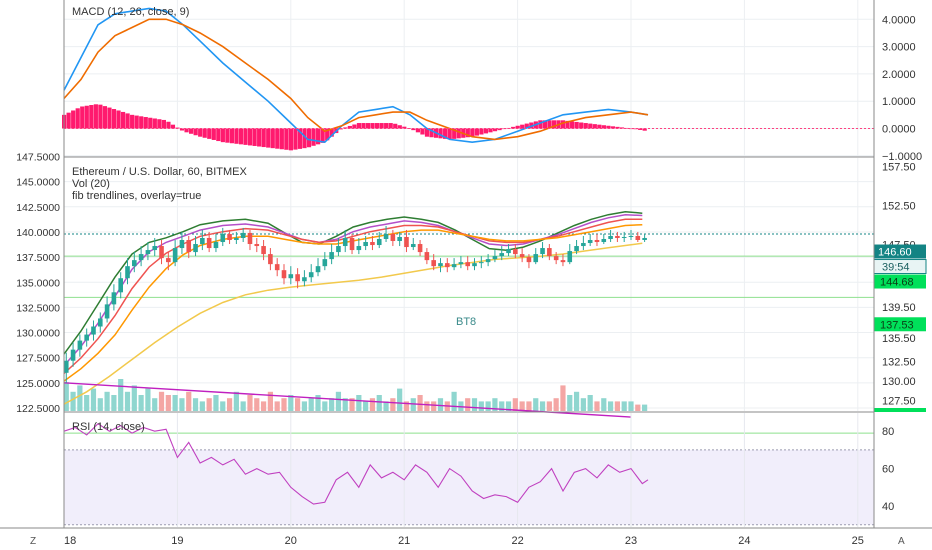 The image size is (932, 550). I want to click on corner-right-label: A, so click(901, 541).